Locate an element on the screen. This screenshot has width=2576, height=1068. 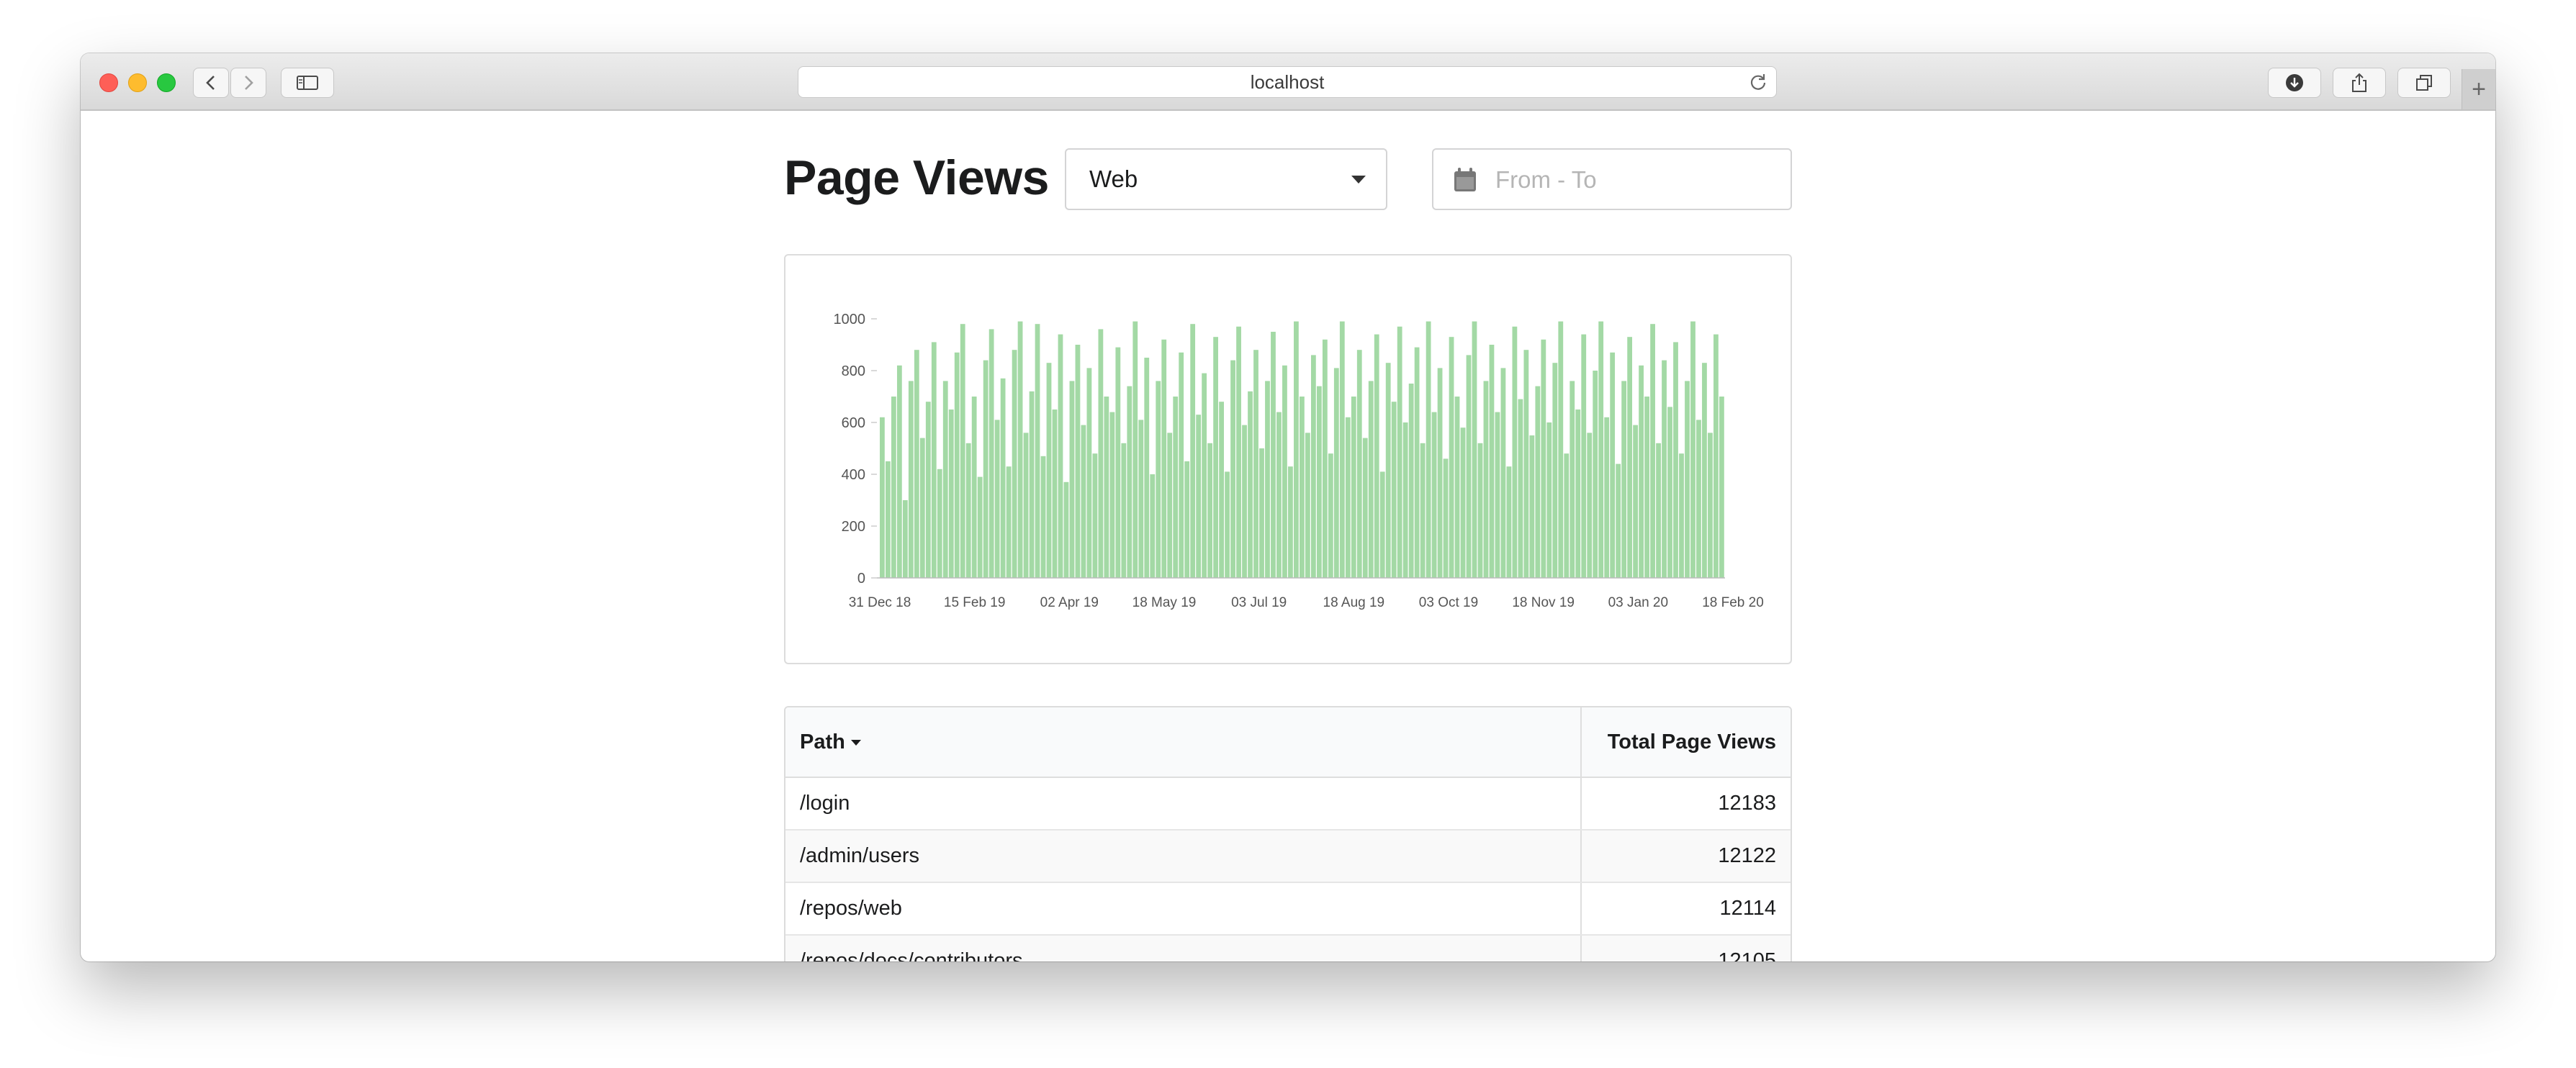
table-row: /repos/docs/contributors 12105 is located at coordinates (1288, 948).